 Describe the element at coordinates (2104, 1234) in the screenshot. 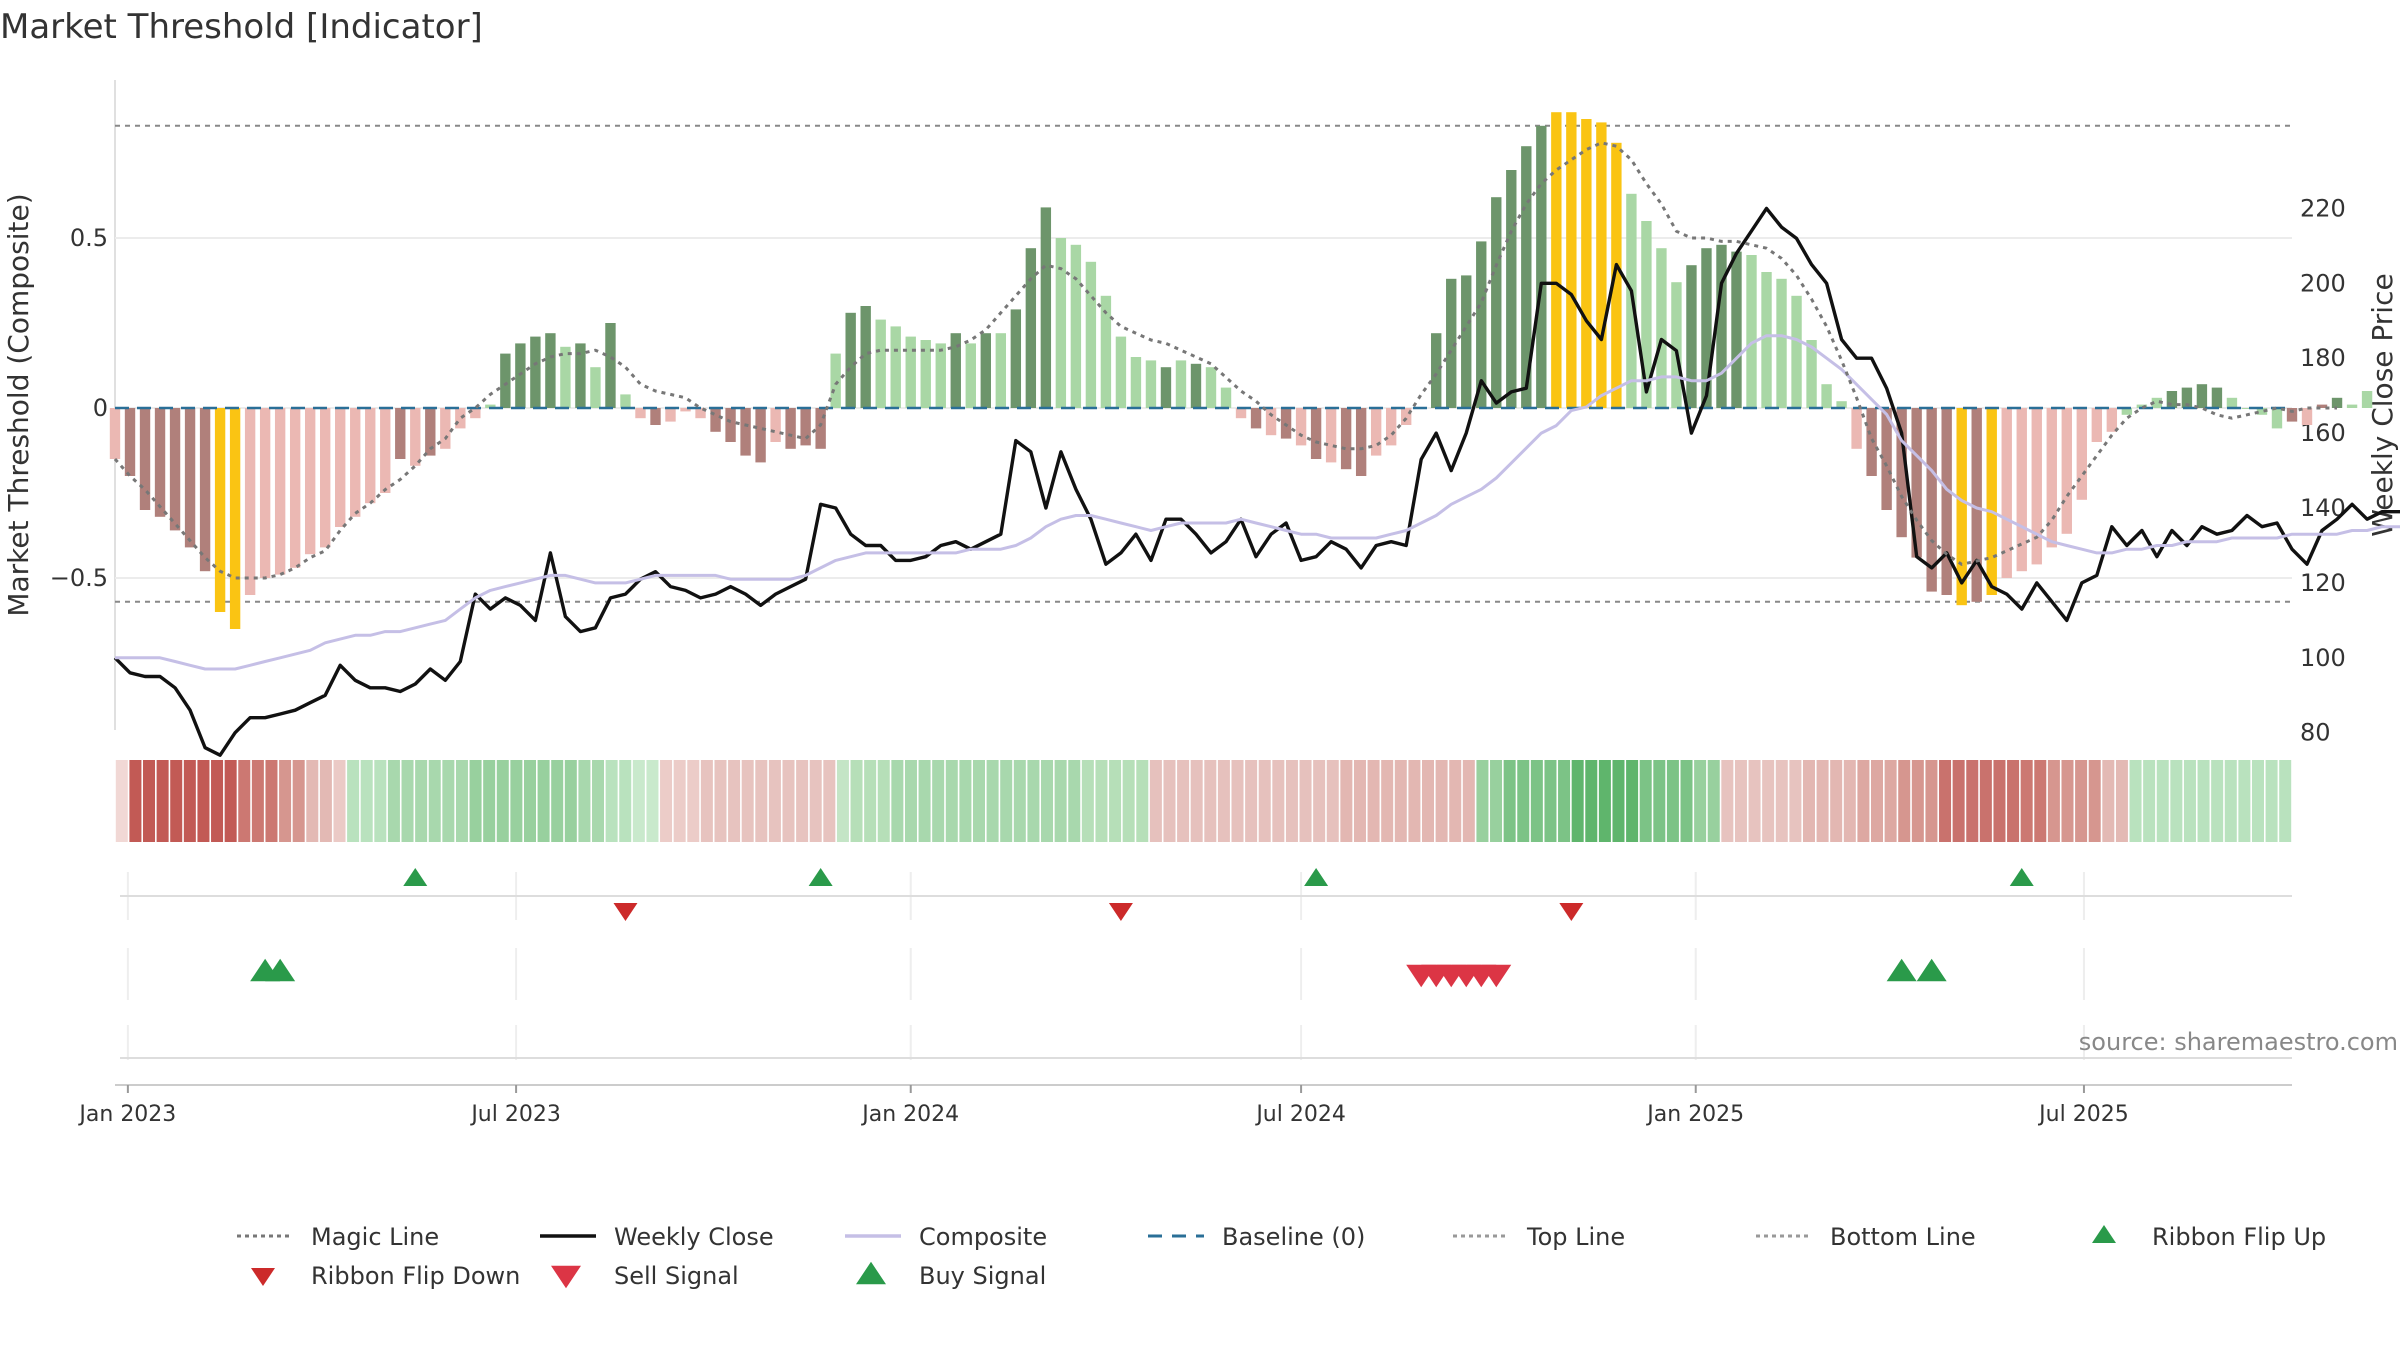

I see `legend-ribbon-flip-up-marker` at that location.